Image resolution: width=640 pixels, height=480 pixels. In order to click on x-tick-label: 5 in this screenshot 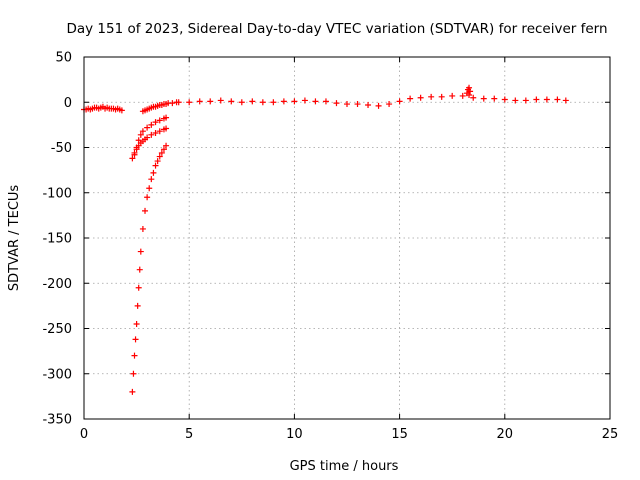, I will do `click(189, 434)`.